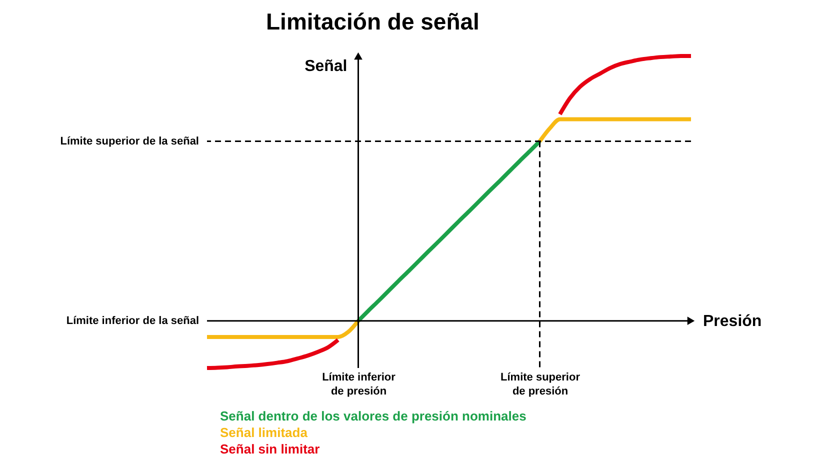  What do you see at coordinates (373, 416) in the screenshot?
I see `text: Señal dentro de los valores de presión nominales` at bounding box center [373, 416].